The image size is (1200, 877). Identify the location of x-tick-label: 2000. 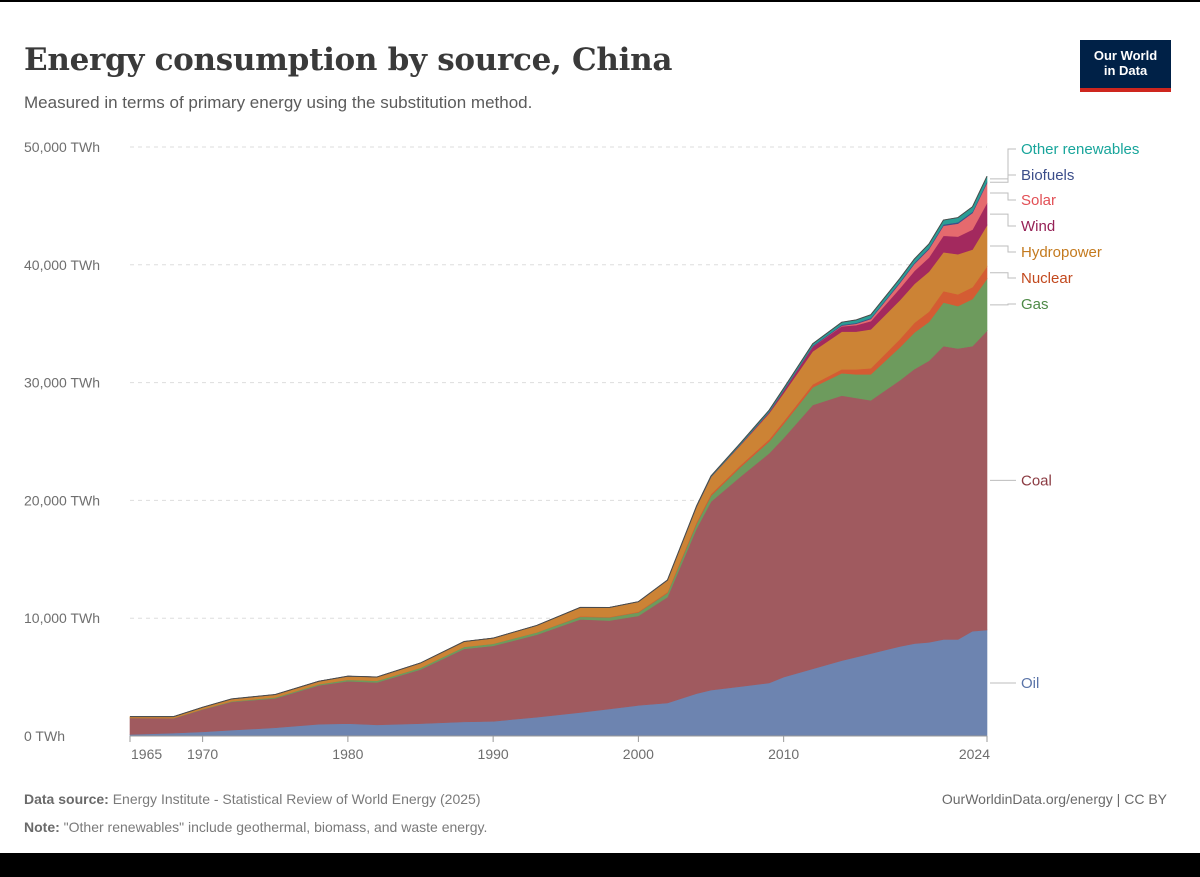
(638, 754).